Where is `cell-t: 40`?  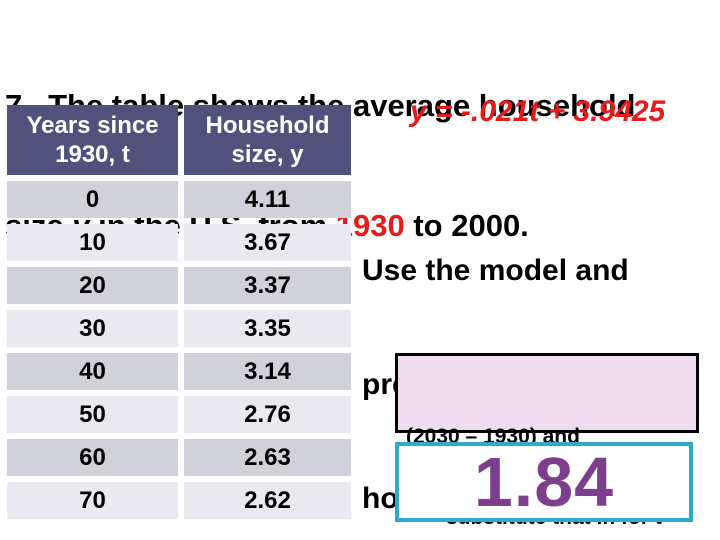 cell-t: 40 is located at coordinates (92, 371).